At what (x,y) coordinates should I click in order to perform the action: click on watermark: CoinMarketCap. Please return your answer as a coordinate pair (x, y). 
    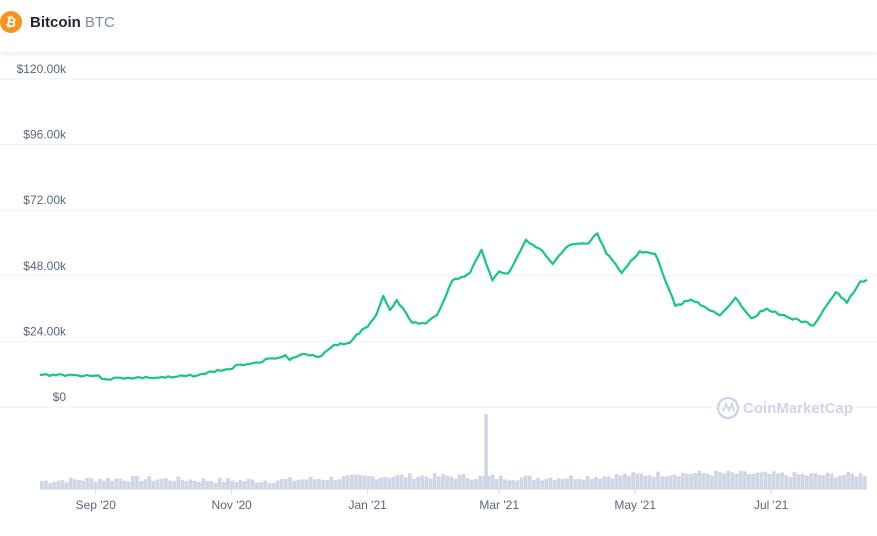
    Looking at the image, I should click on (784, 408).